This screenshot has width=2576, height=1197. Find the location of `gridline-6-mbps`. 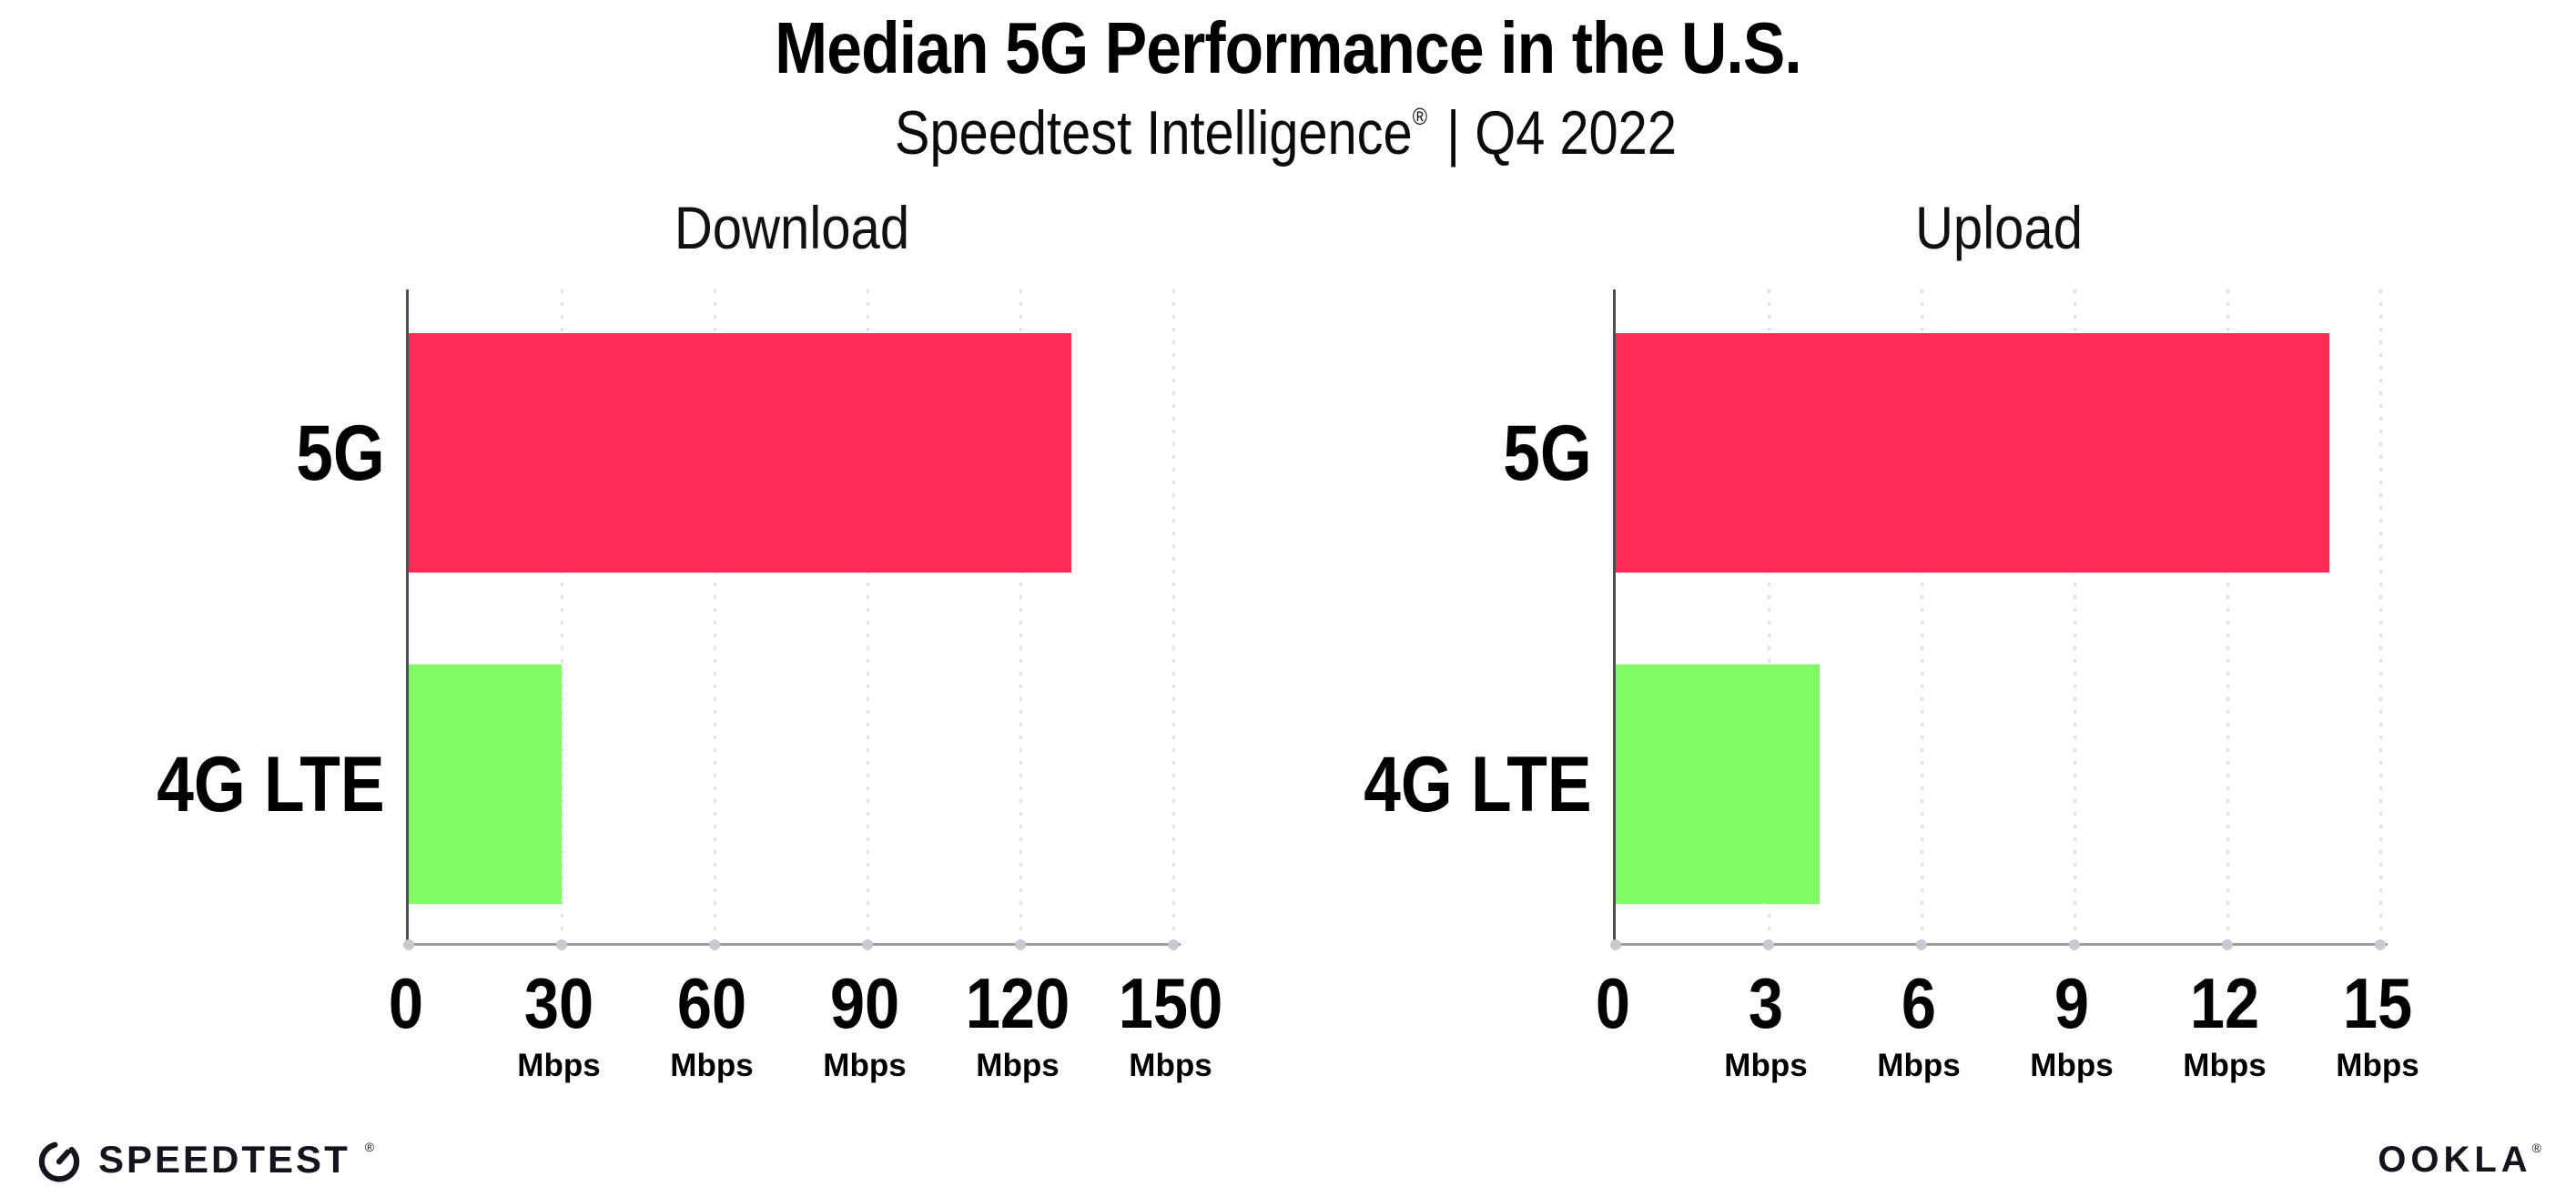

gridline-6-mbps is located at coordinates (1921, 617).